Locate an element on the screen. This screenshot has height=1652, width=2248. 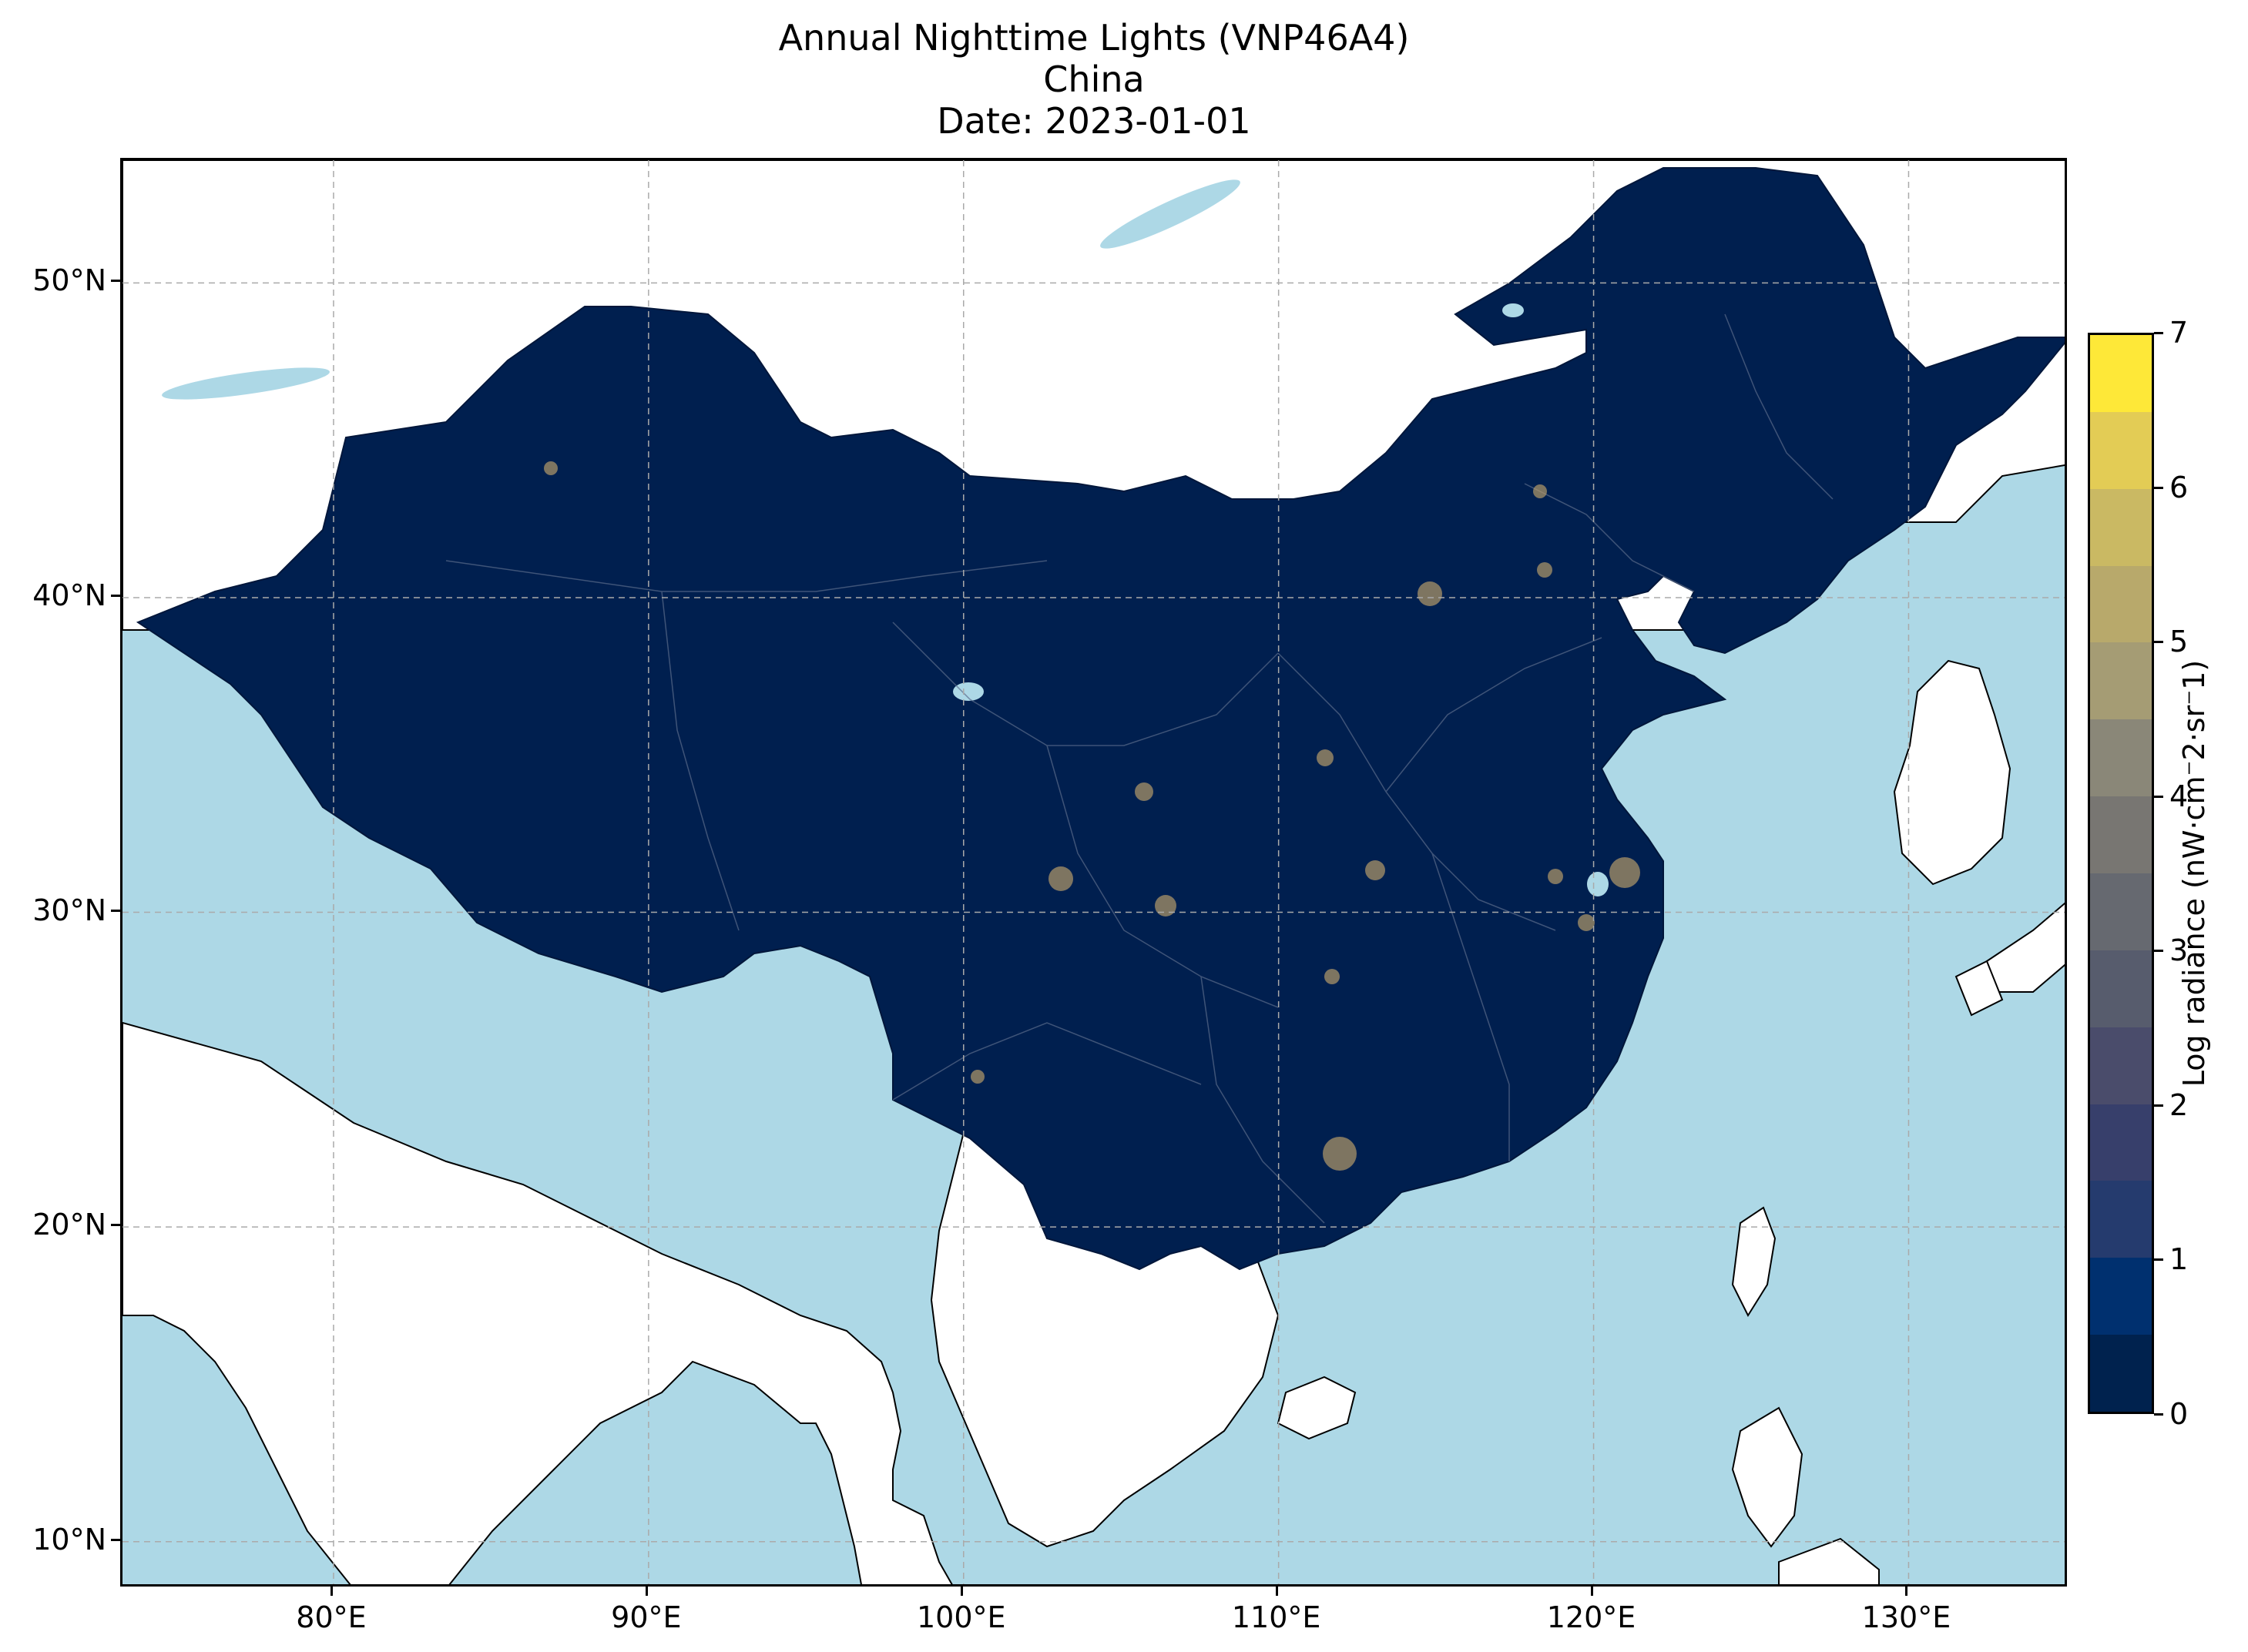
title-line-1: Annual Nighttime Lights (VNP46A4) is located at coordinates (1094, 38).